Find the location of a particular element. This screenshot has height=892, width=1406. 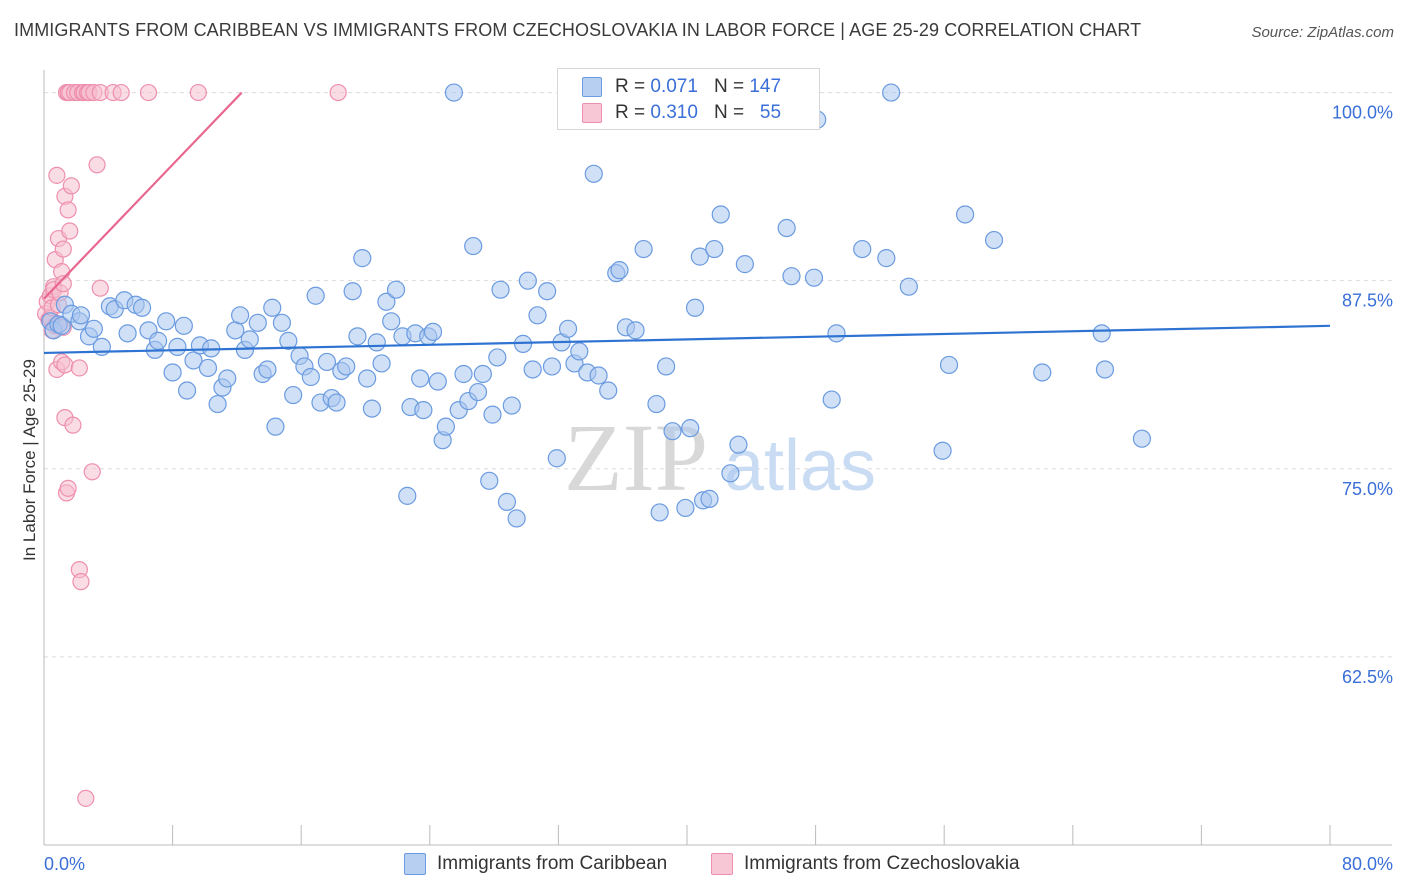

x-tick-label-min: 0.0% is located at coordinates (64, 864).